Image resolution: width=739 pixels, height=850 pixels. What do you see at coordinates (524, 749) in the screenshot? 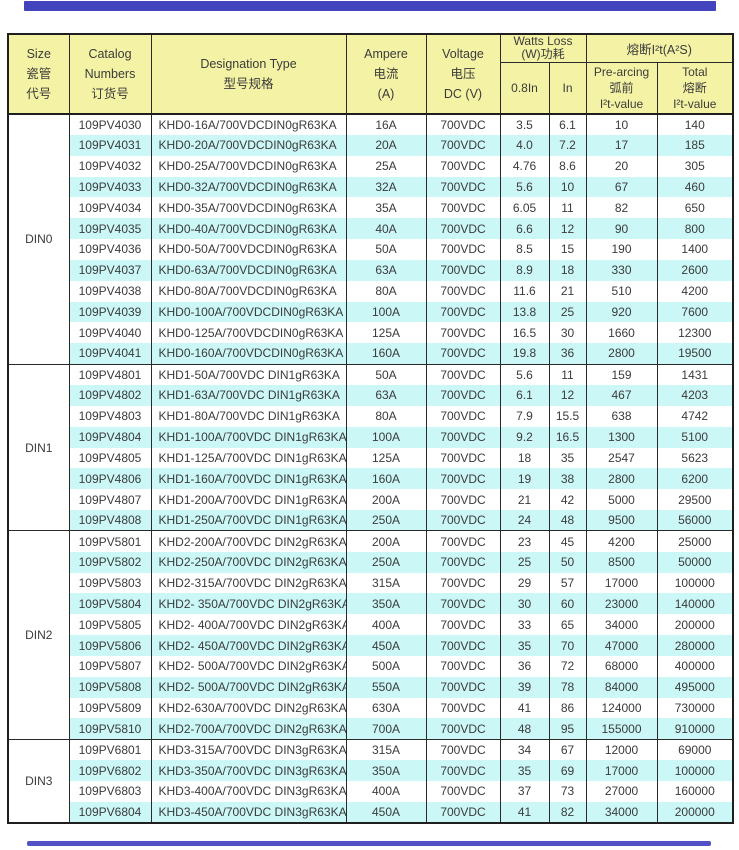
I see `watts-08in-cell: 34` at bounding box center [524, 749].